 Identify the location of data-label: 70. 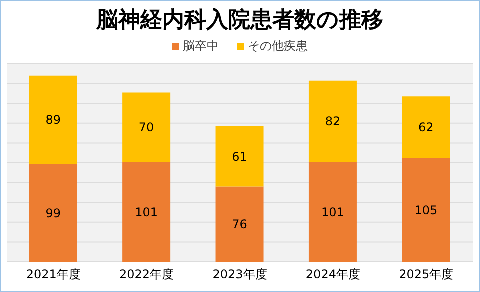
(146, 127).